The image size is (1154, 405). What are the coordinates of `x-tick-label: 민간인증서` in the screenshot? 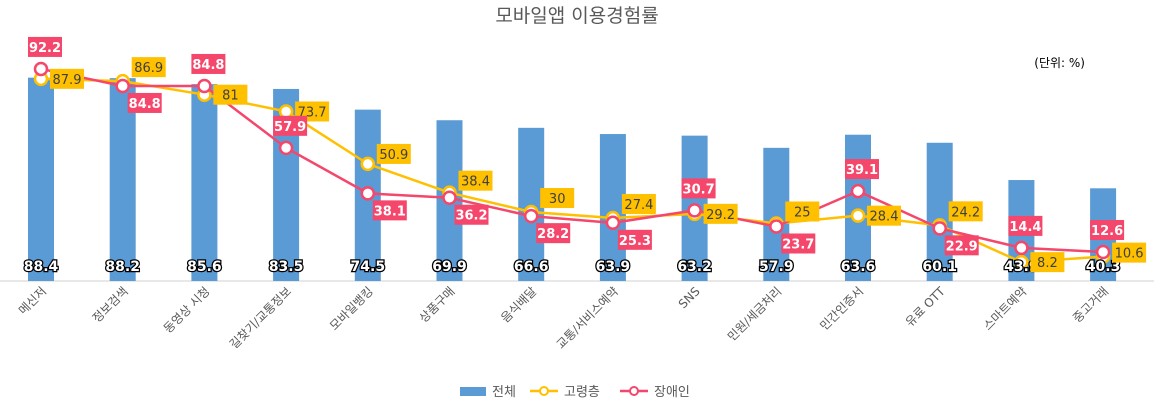 It's located at (841, 308).